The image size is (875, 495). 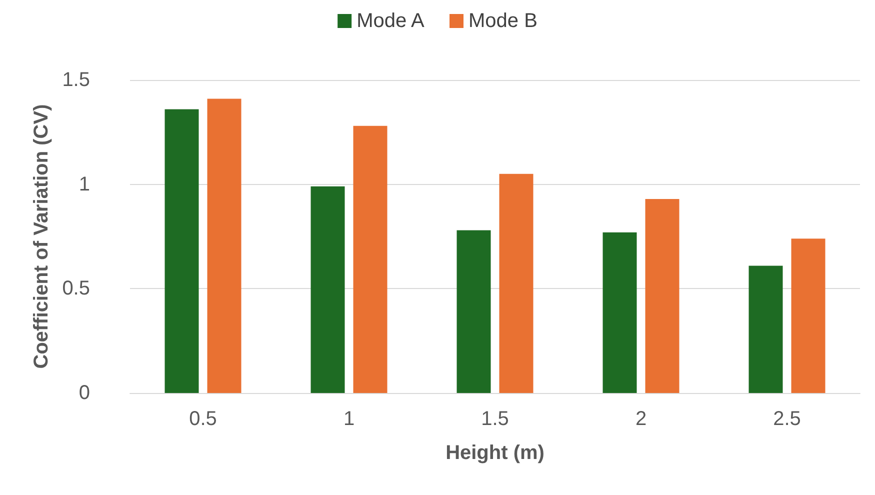 I want to click on y-tick-label: 1.5, so click(x=76, y=80).